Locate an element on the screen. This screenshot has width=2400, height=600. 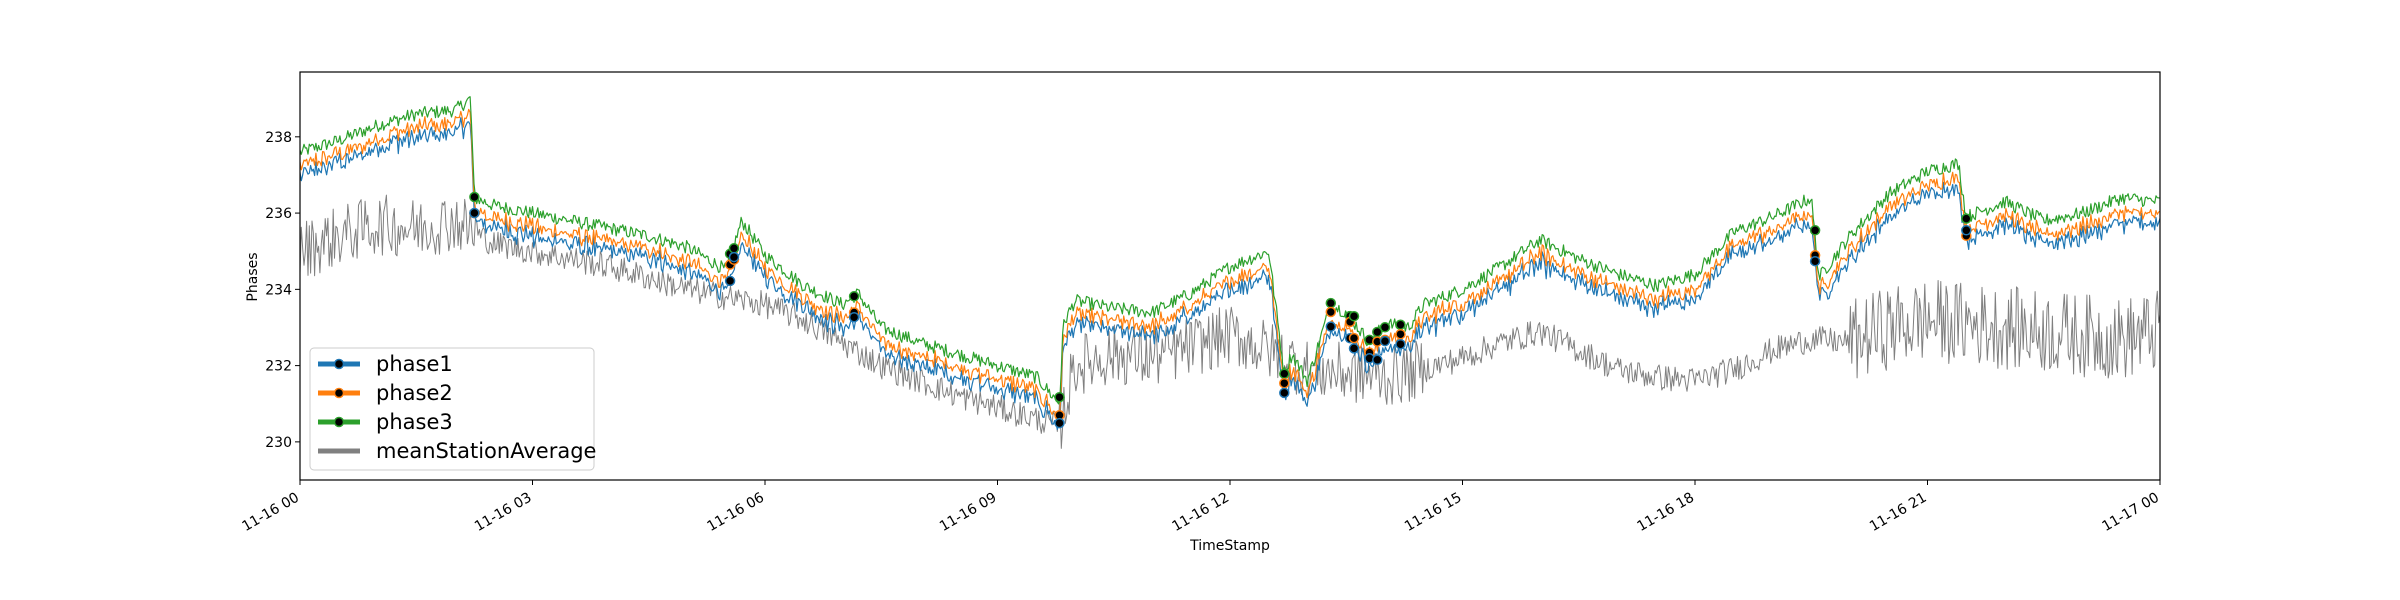
legend-box is located at coordinates (452, 409).